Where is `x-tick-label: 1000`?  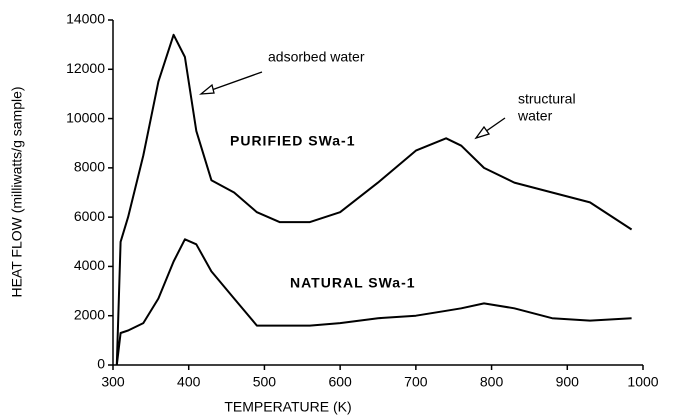
x-tick-label: 1000 is located at coordinates (642, 382).